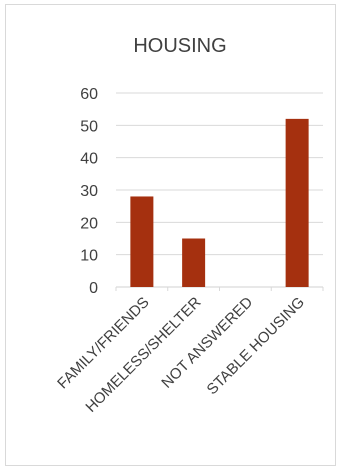  Describe the element at coordinates (93, 288) in the screenshot. I see `y-tick-label: 0` at that location.